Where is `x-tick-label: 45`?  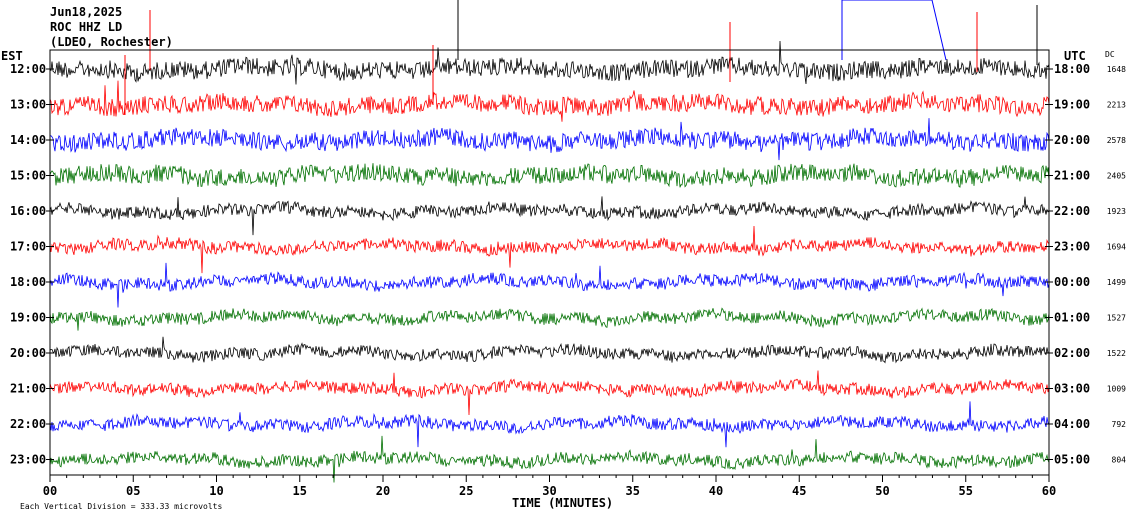 x-tick-label: 45 is located at coordinates (799, 491).